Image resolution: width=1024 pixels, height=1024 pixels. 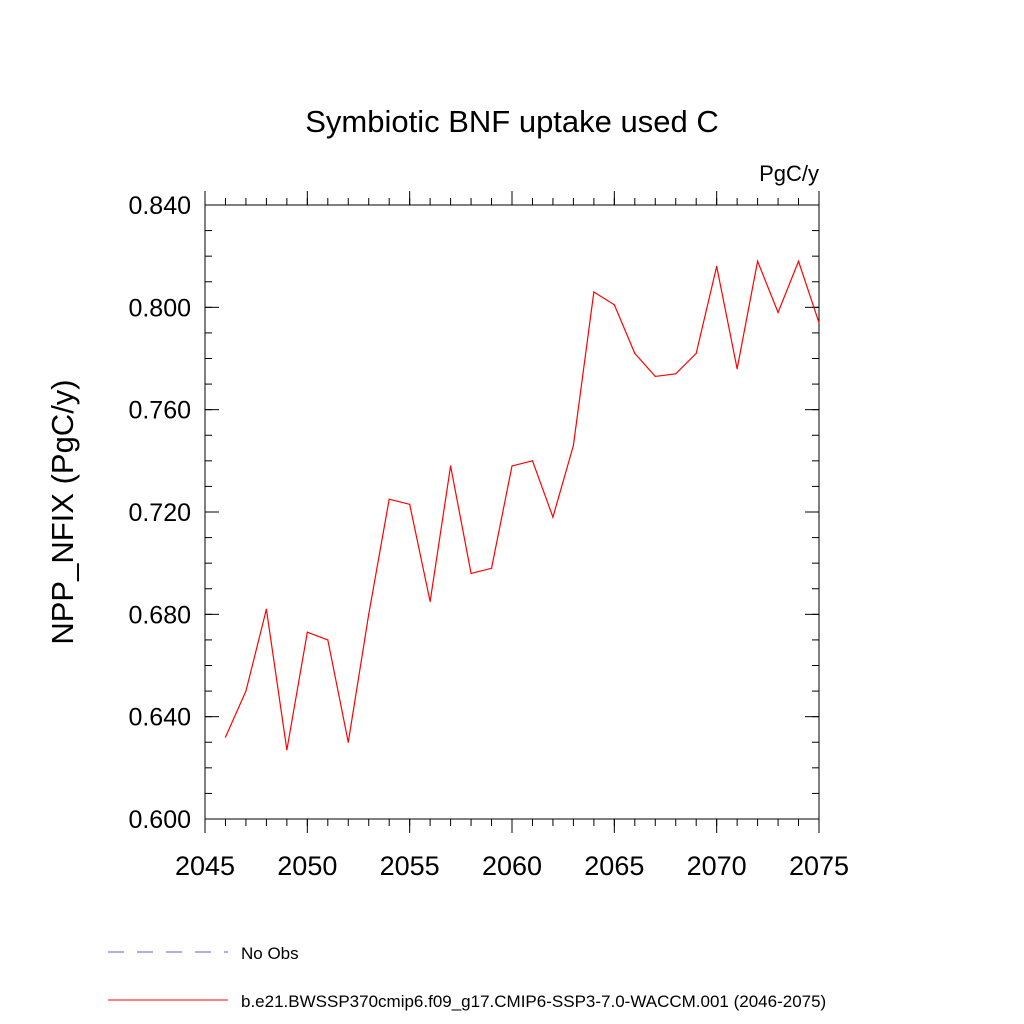 I want to click on x-tick-label: 2055, so click(x=410, y=866).